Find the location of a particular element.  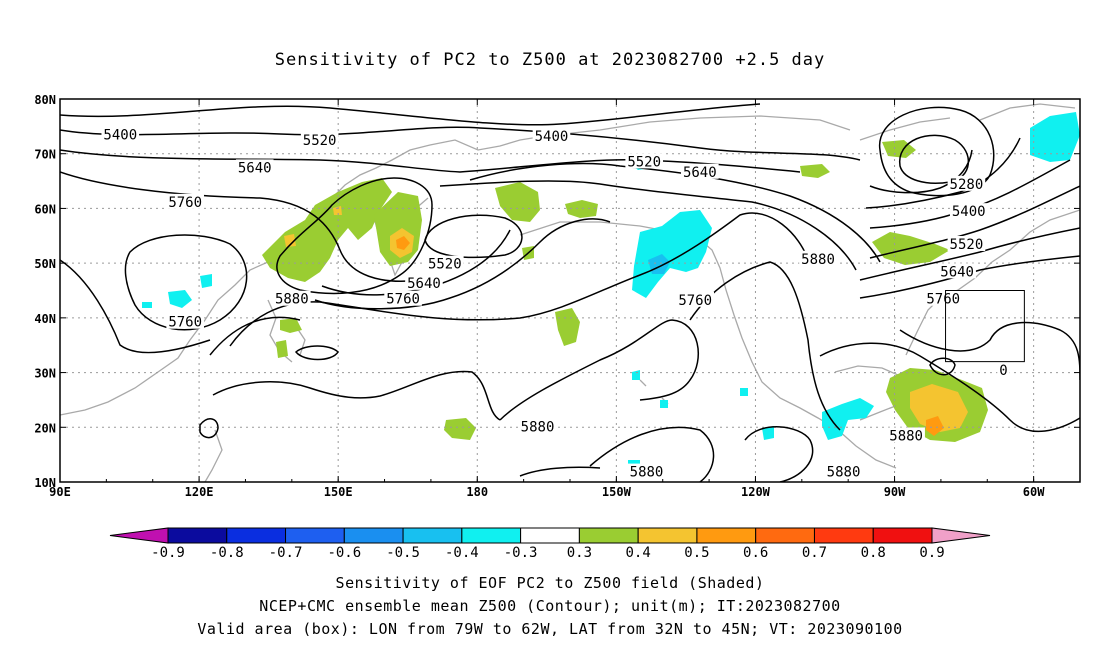

colorbar-label: -0.7 is located at coordinates (286, 553).